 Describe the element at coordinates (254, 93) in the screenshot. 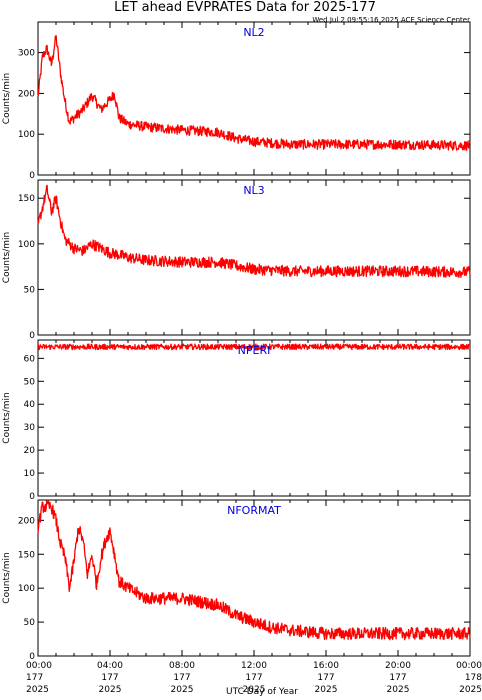

I see `series-line-nl2` at that location.